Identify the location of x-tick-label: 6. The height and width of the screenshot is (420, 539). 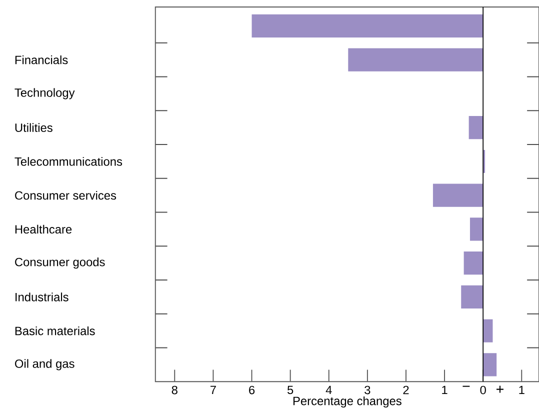
(252, 390).